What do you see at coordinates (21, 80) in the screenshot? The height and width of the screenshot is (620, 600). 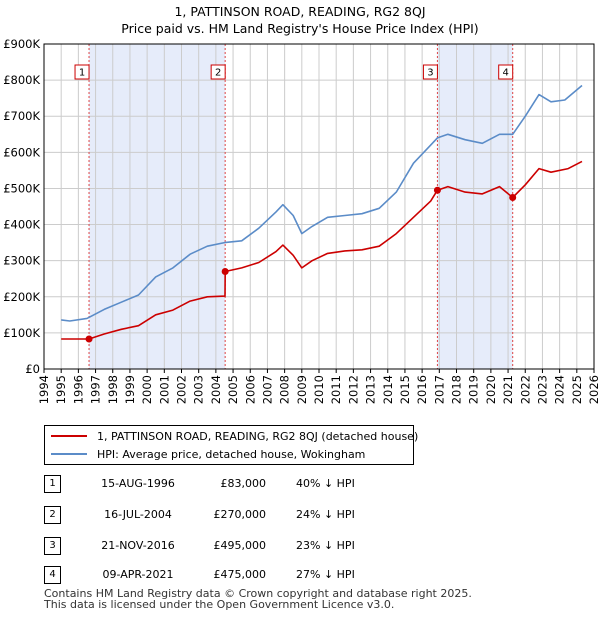 I see `y-tick-label: £800K` at bounding box center [21, 80].